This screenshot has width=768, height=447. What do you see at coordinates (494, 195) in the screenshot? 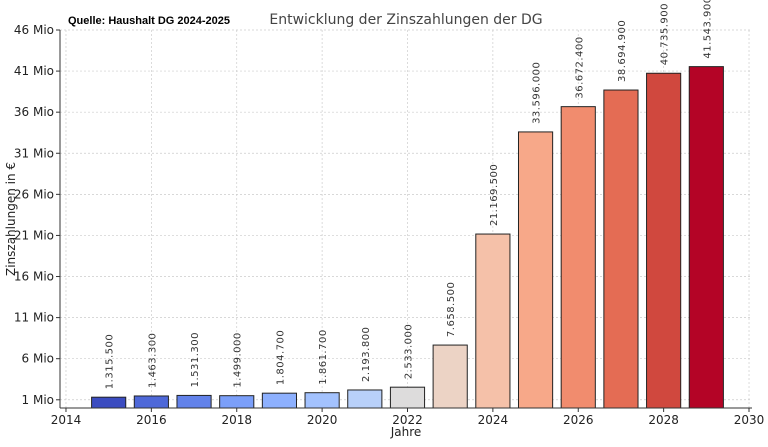
I see `data-label: 21.169.500` at bounding box center [494, 195].